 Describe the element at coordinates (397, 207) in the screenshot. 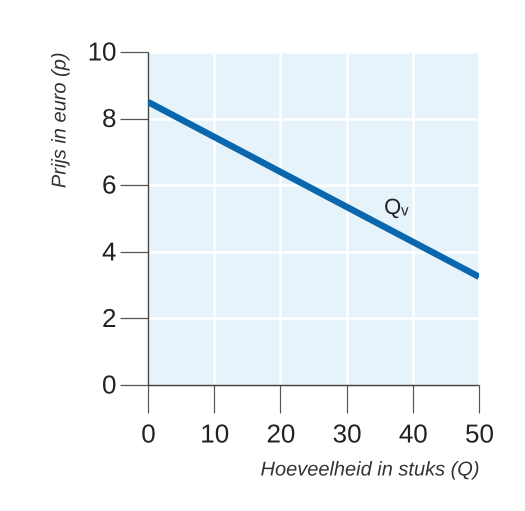

I see `series-label: Qᵥ` at that location.